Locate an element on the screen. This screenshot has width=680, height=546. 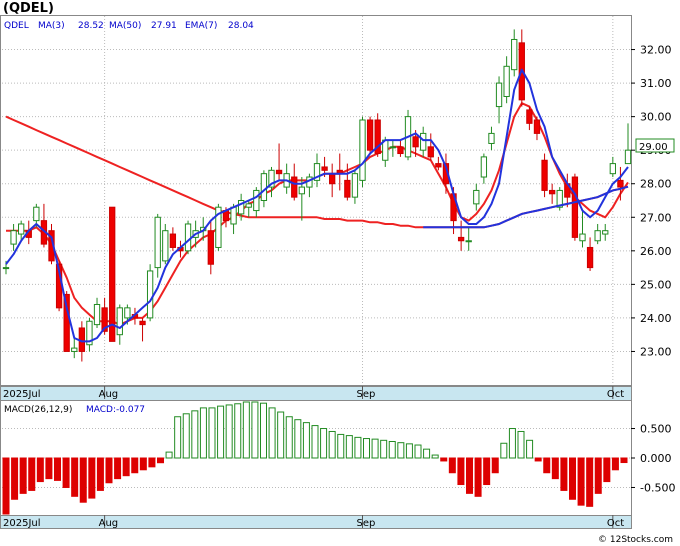
price-y-tick-label: 24.00 is located at coordinates (656, 318).